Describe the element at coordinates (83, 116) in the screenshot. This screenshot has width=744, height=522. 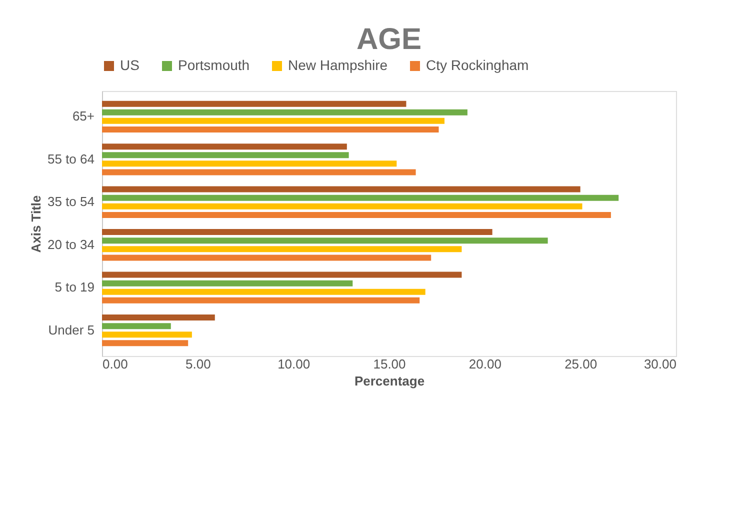
I see `y-tick-label: 65+` at that location.